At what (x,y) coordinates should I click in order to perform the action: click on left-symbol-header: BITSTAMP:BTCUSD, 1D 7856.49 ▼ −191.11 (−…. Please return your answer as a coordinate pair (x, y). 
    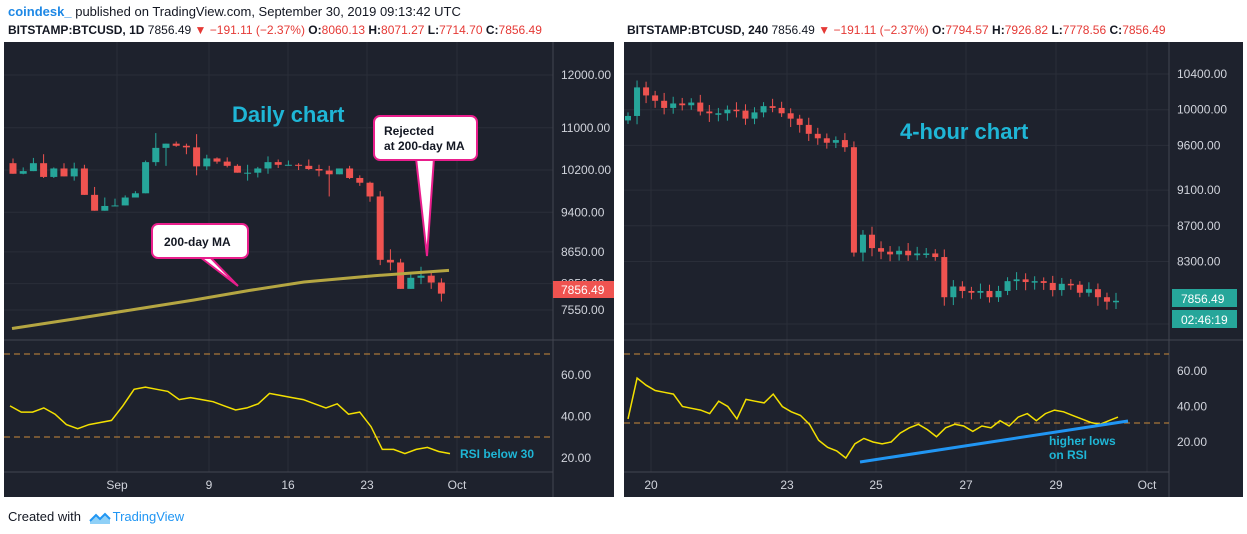
    Looking at the image, I should click on (275, 30).